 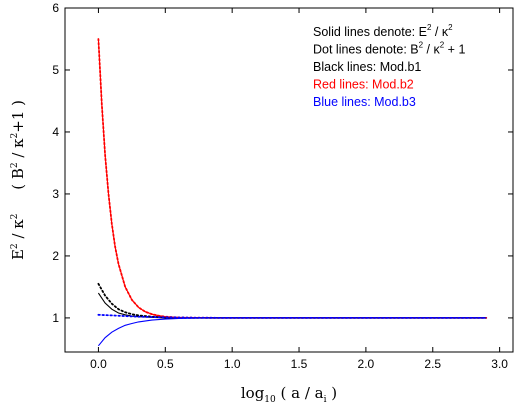 I want to click on x-tick-label: 0.5, so click(x=165, y=364).